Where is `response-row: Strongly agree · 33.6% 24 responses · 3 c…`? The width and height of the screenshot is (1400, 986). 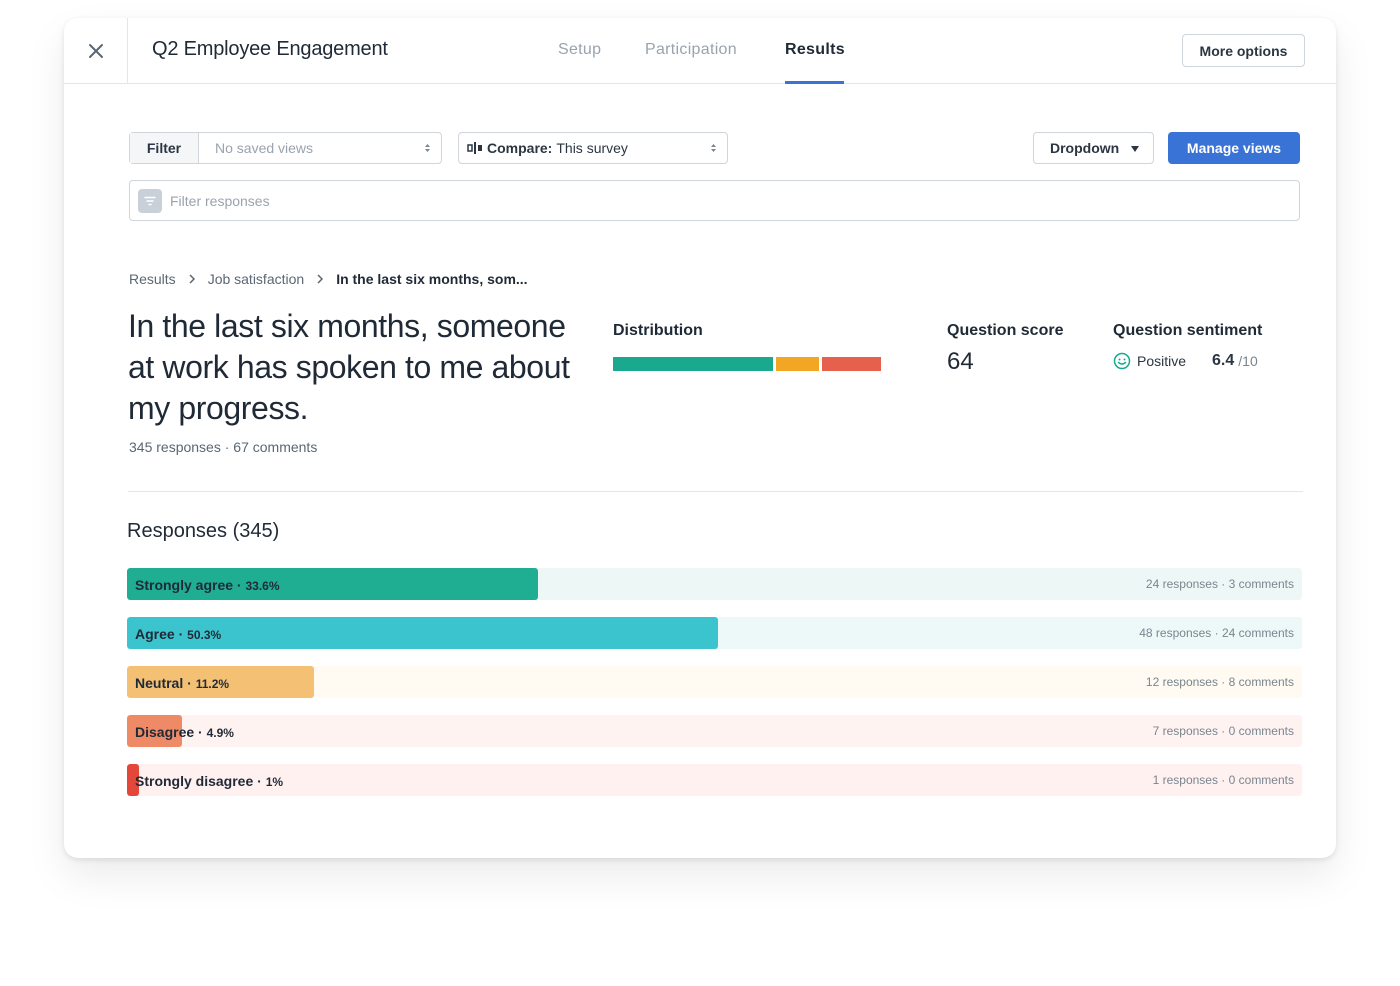 response-row: Strongly agree · 33.6% 24 responses · 3 c… is located at coordinates (714, 584).